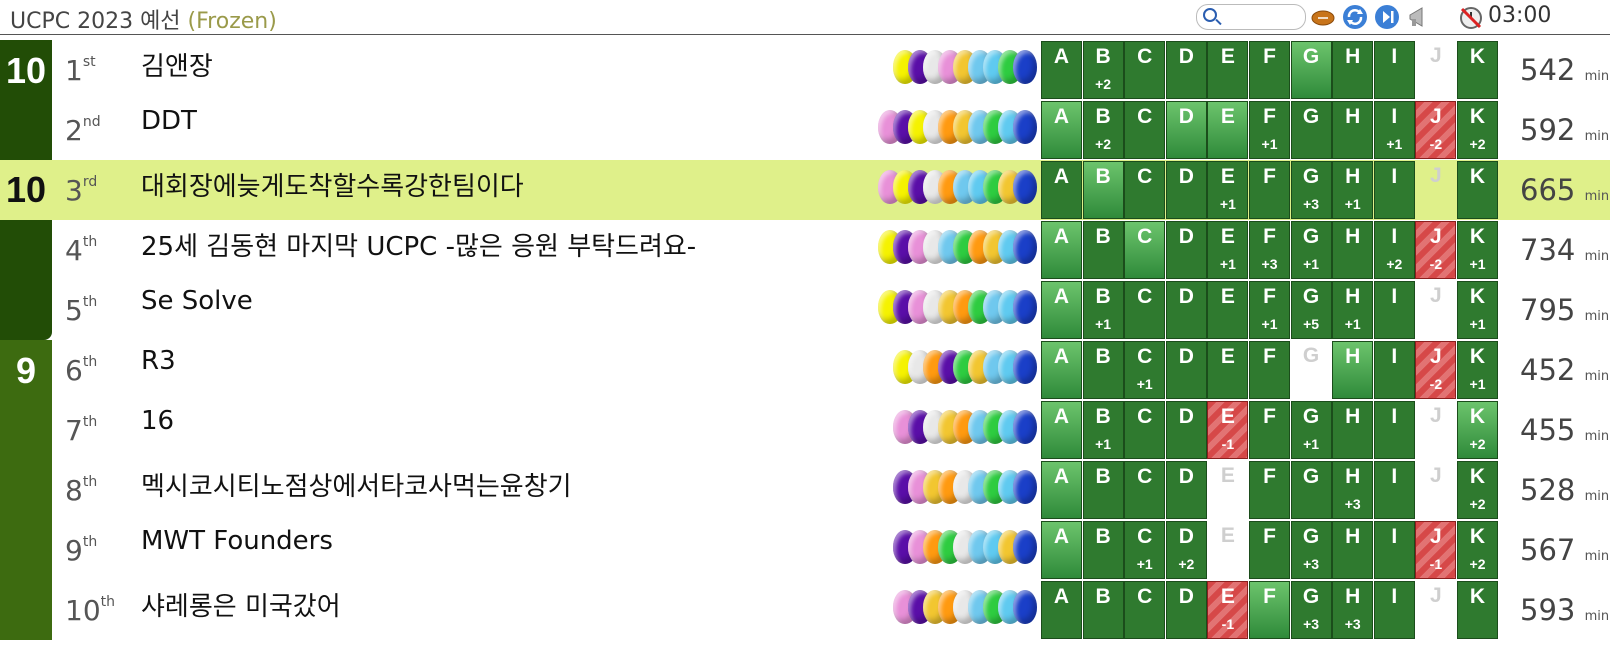 The image size is (1610, 645). Describe the element at coordinates (1394, 130) in the screenshot. I see `problem-cell: I +1` at that location.